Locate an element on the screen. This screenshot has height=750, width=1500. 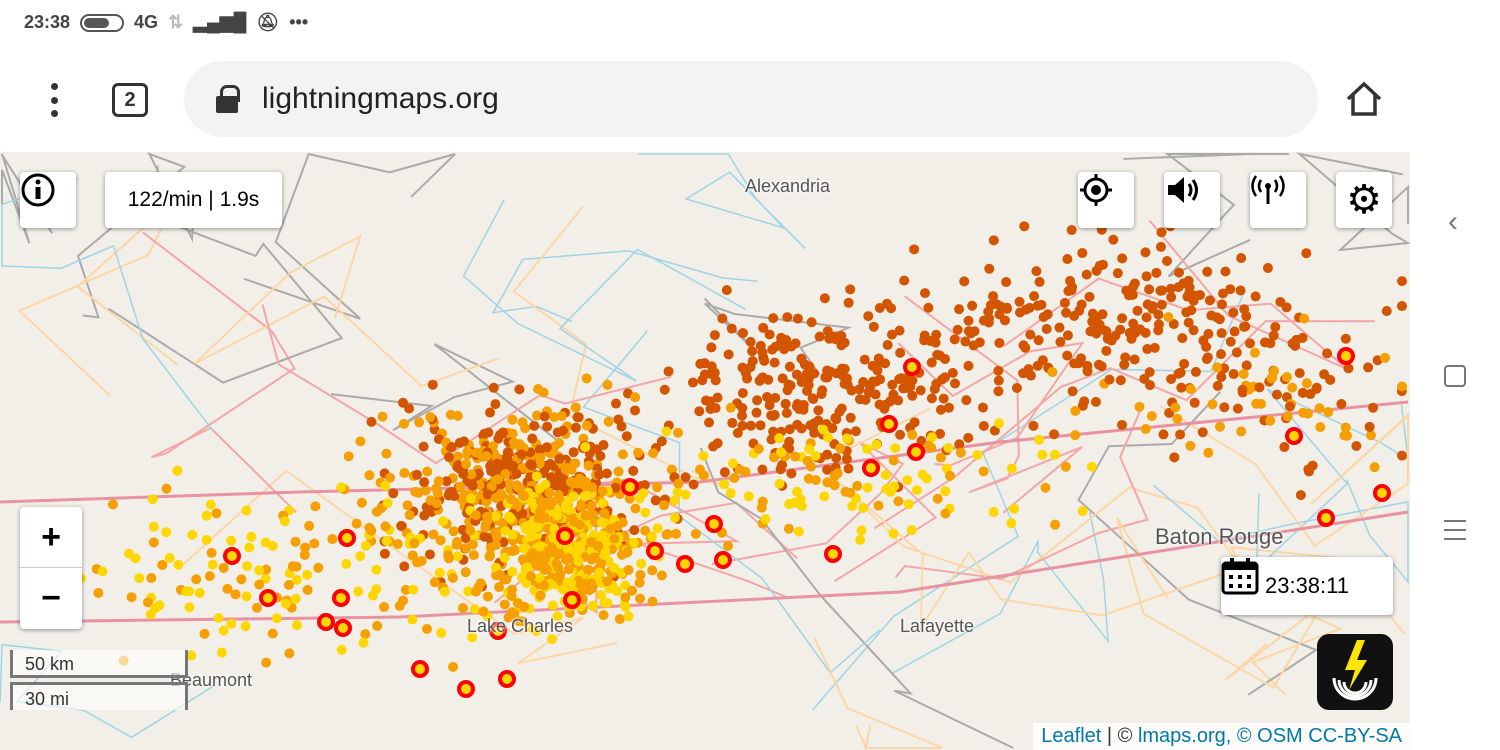
home-nav-icon is located at coordinates (1455, 376).